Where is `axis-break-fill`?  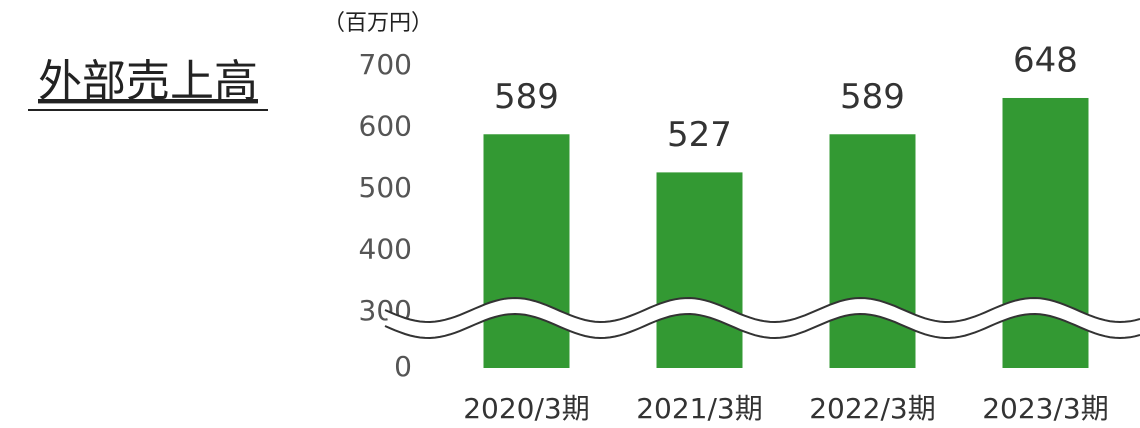
axis-break-fill is located at coordinates (762, 318).